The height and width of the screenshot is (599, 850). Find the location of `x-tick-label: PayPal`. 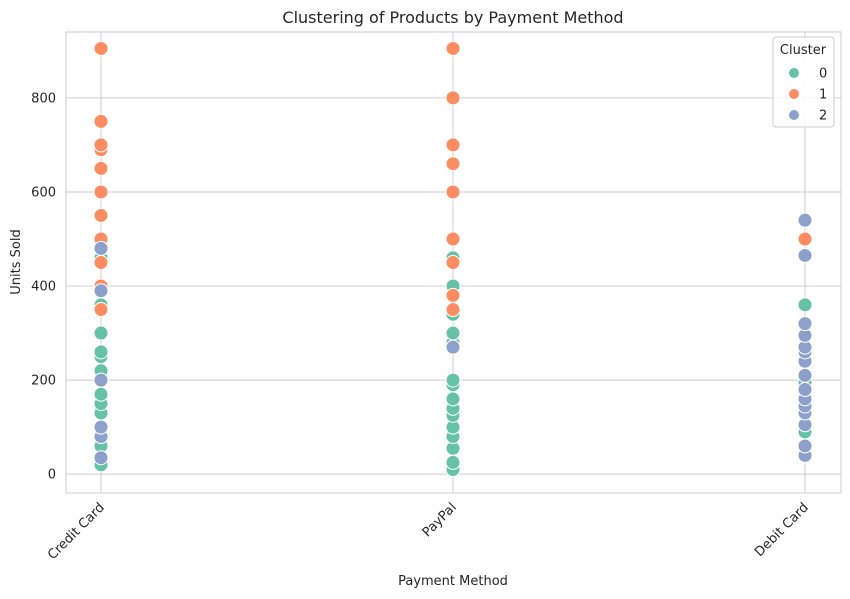

x-tick-label: PayPal is located at coordinates (440, 520).